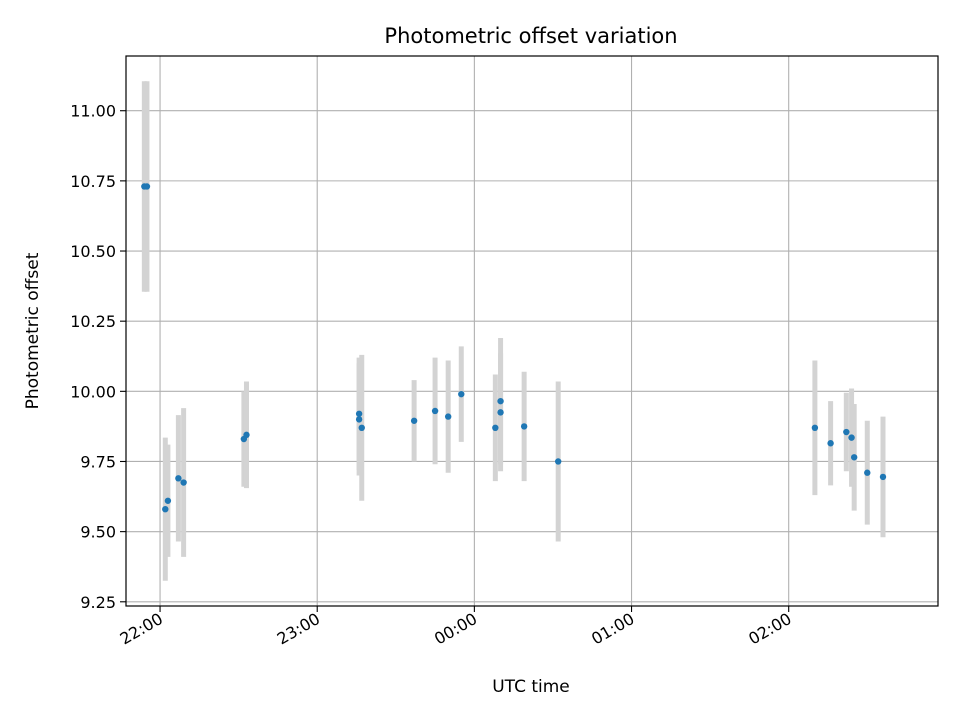 This screenshot has width=960, height=720. Describe the element at coordinates (93, 321) in the screenshot. I see `y-tick-label: 10.25` at that location.